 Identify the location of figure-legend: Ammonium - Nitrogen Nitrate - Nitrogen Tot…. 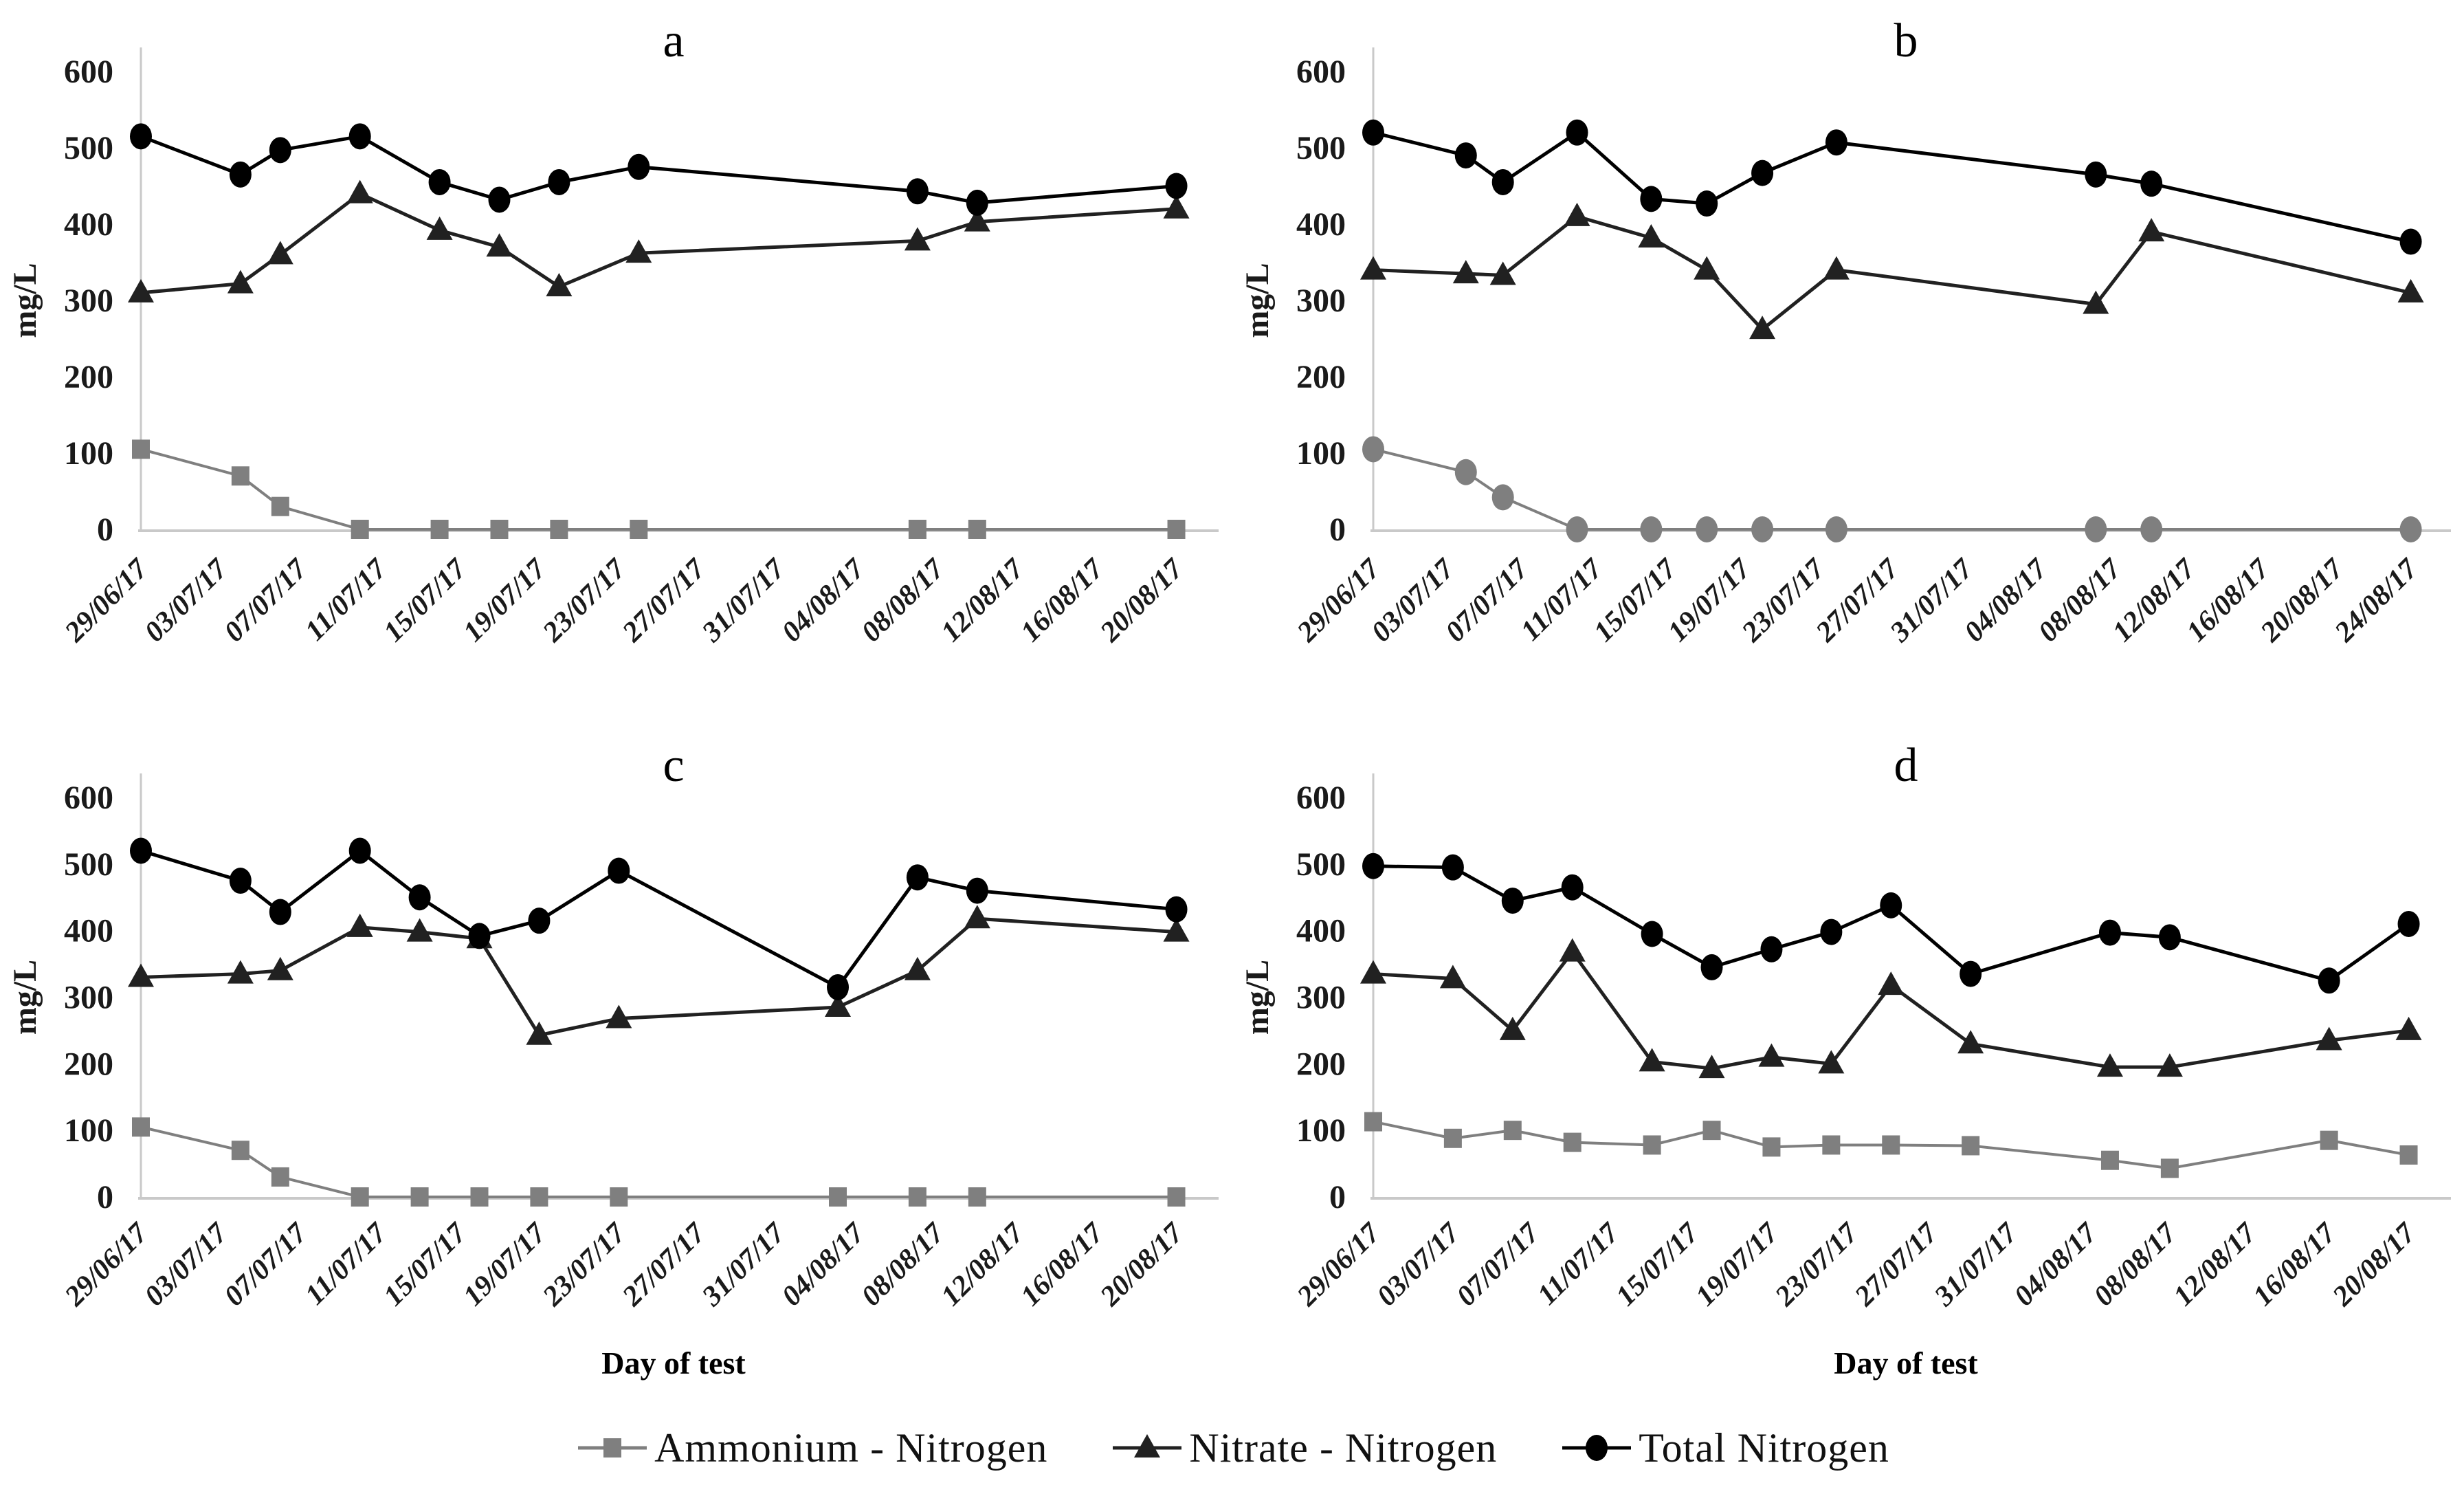
(1232, 1448).